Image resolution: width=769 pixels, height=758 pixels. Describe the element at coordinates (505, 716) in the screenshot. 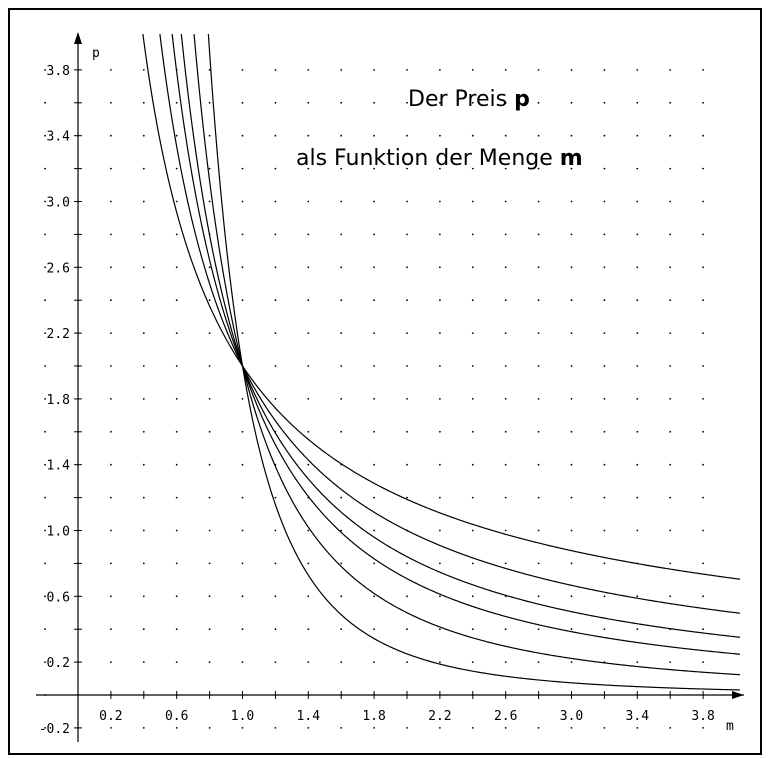

I see `x-tick-label: 2.6` at that location.